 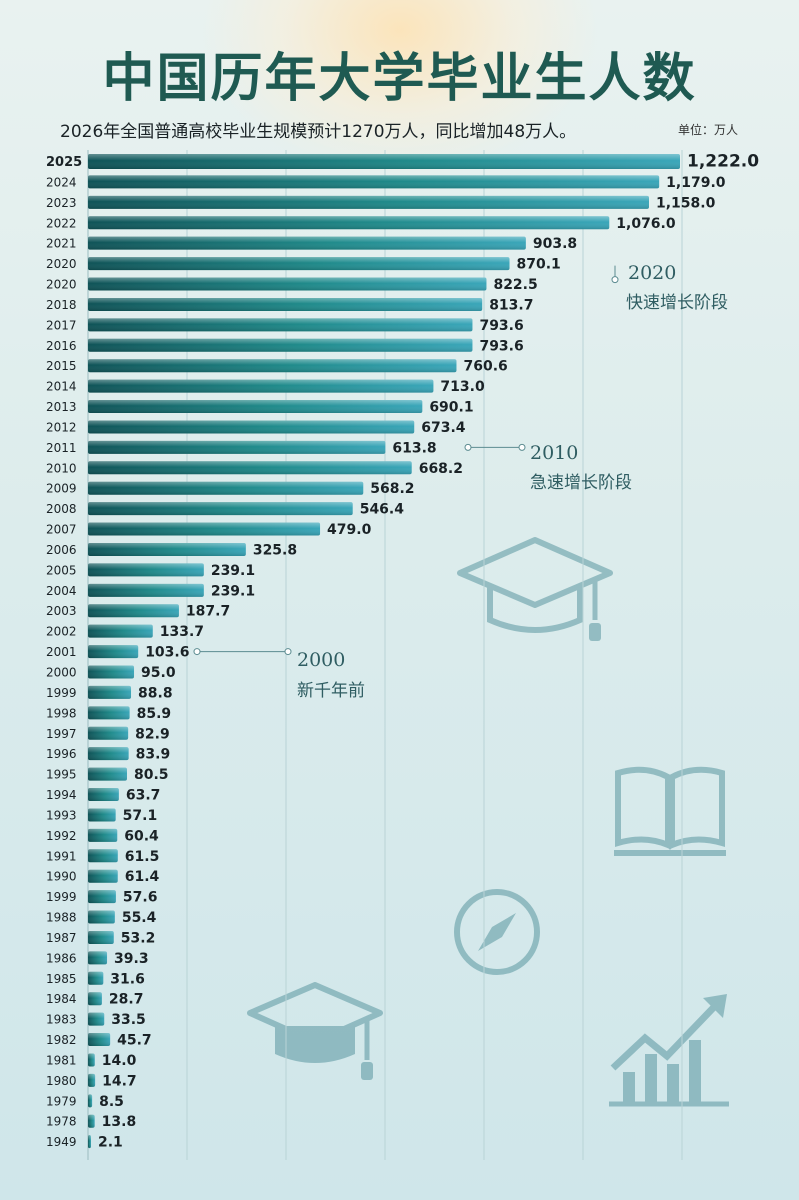 What do you see at coordinates (61, 734) in the screenshot?
I see `year-label: 1997` at bounding box center [61, 734].